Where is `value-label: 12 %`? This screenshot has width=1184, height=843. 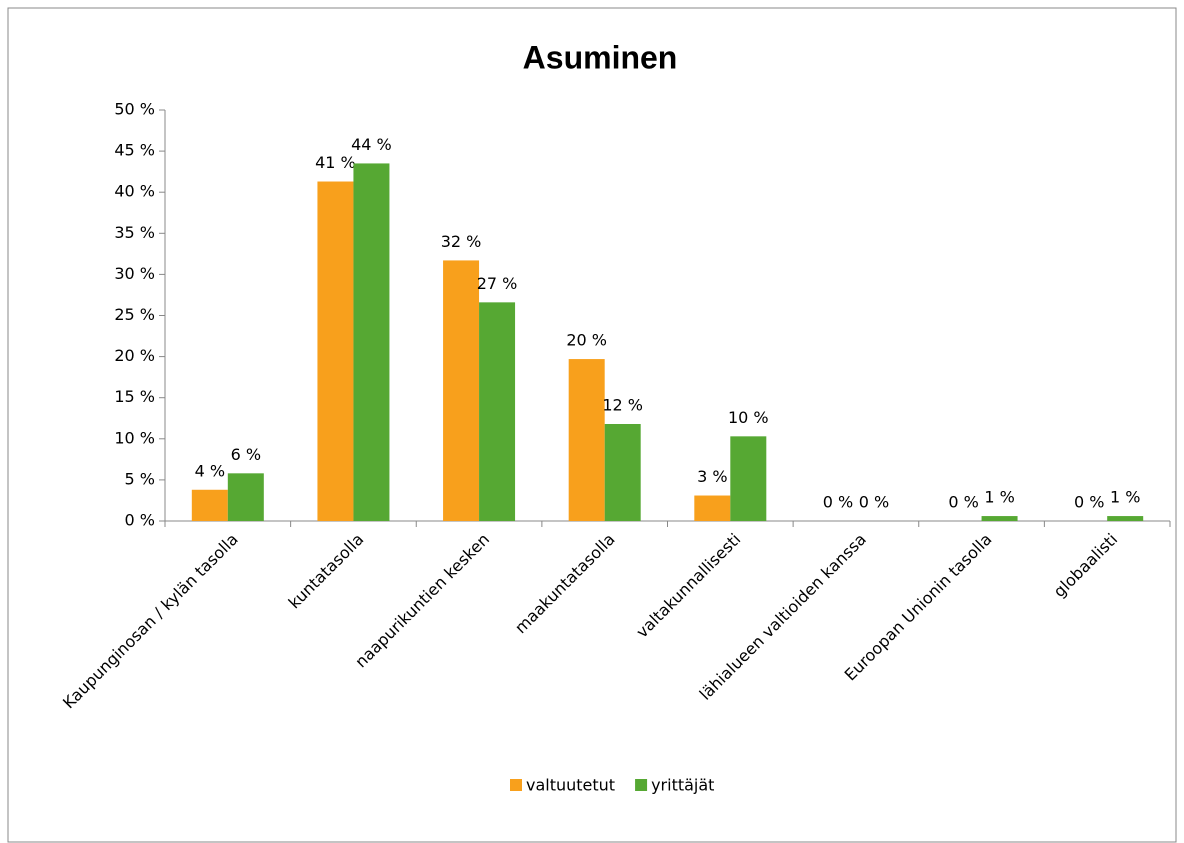
value-label: 12 % is located at coordinates (622, 405).